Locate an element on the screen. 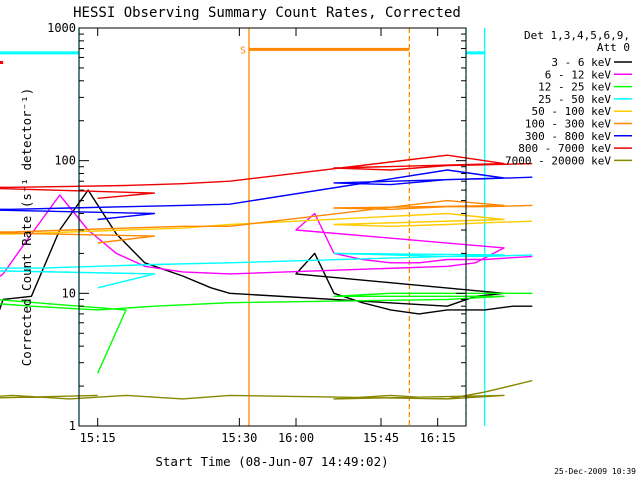 The image size is (640, 480). legend-label-2: 12 - 25 keV is located at coordinates (574, 87).